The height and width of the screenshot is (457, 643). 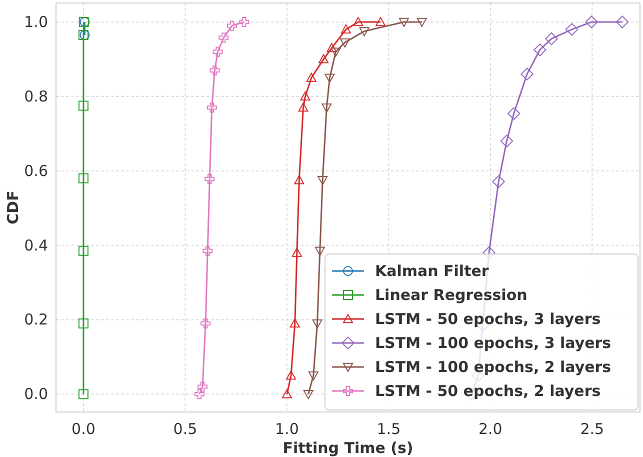 I want to click on x-tick-label: 1.0, so click(x=287, y=429).